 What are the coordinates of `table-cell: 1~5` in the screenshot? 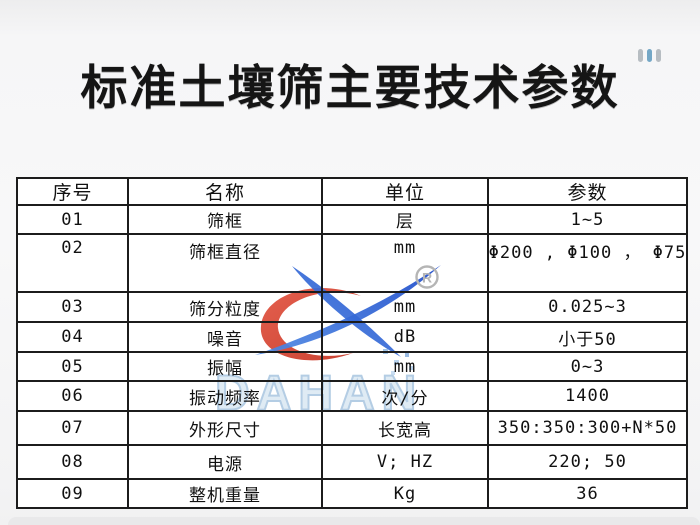 It's located at (587, 220).